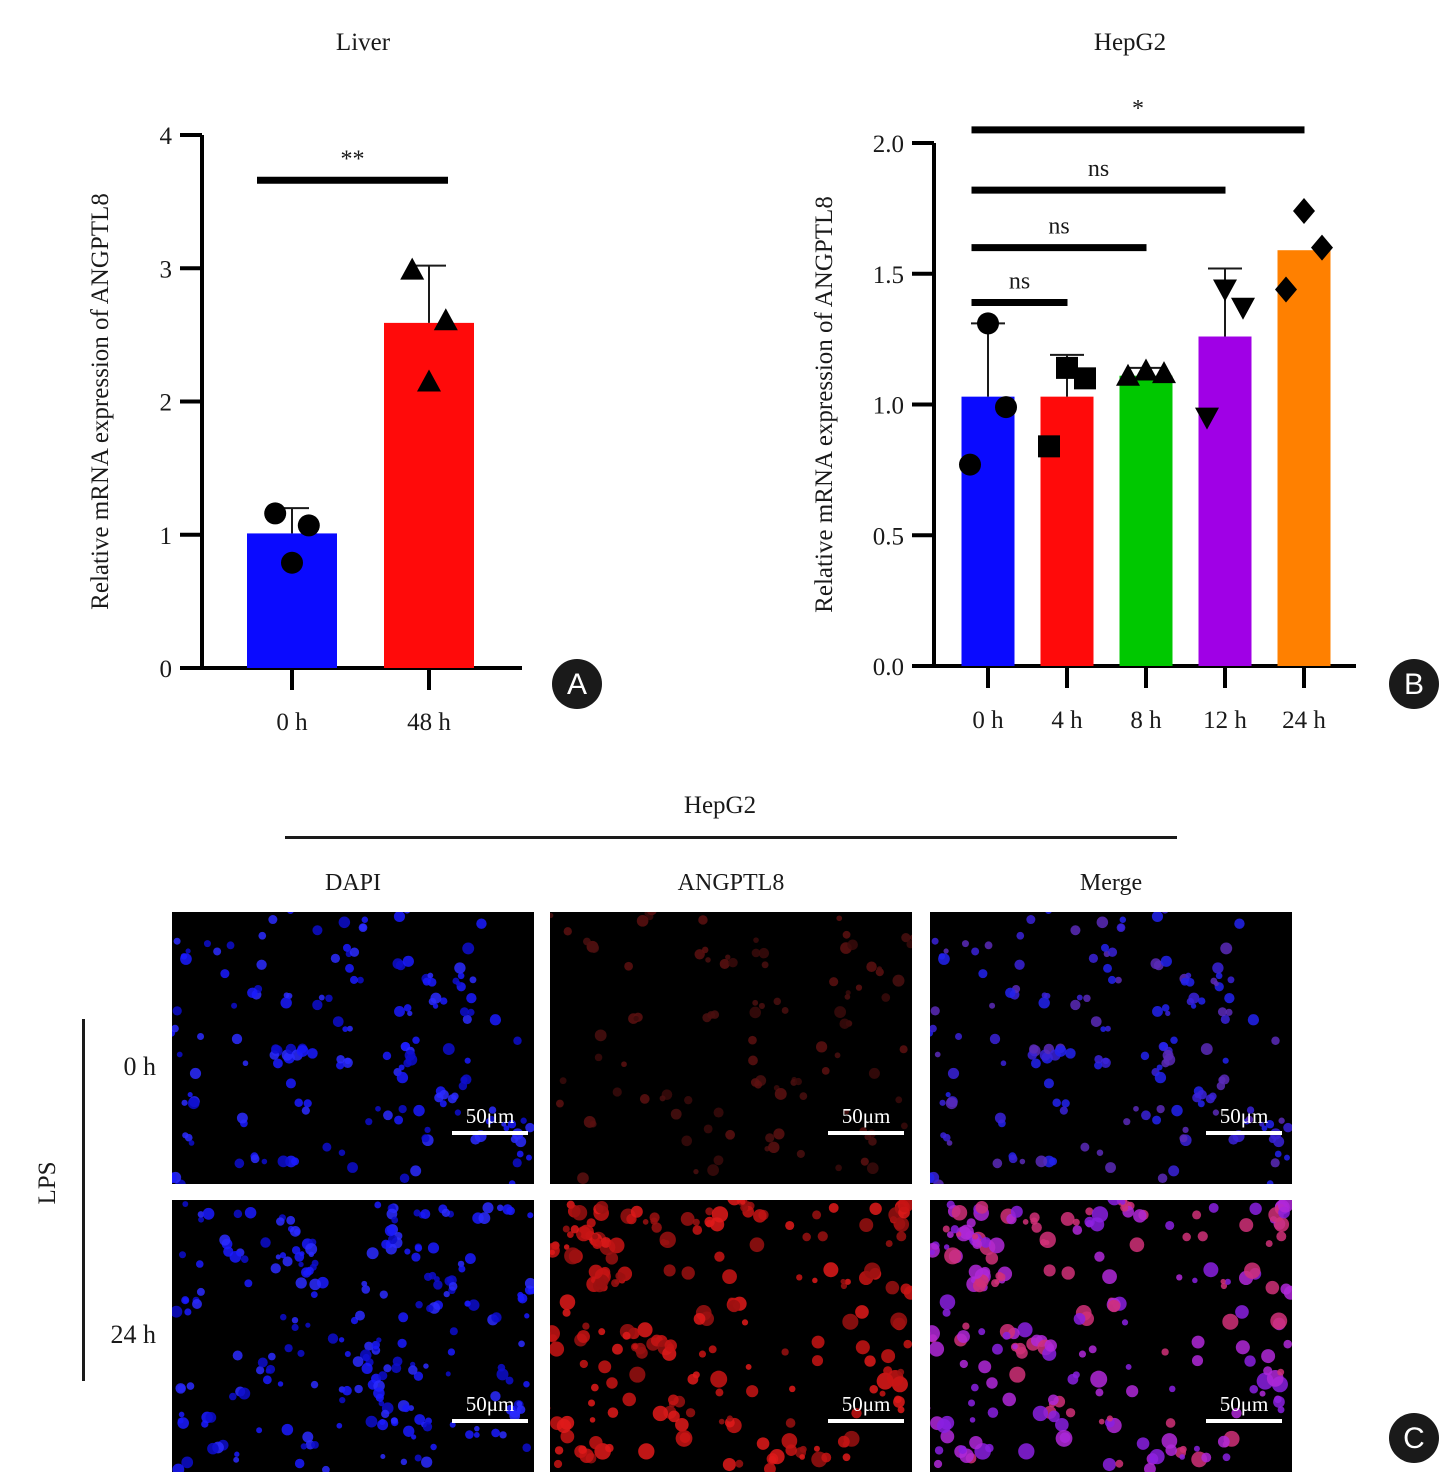  I want to click on scale-bar-angptl8-24h: 50μm, so click(866, 1407).